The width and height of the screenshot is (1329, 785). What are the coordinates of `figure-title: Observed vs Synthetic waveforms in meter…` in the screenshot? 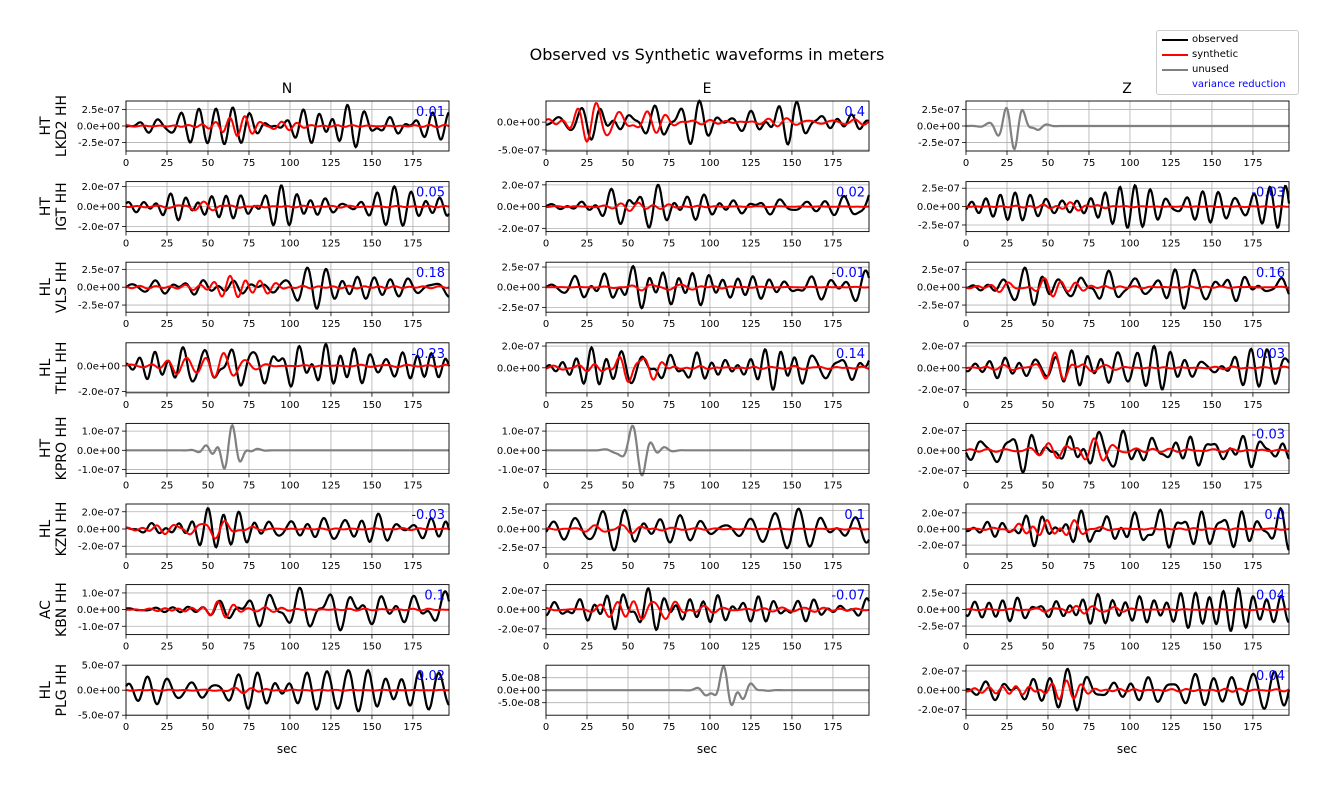 It's located at (707, 54).